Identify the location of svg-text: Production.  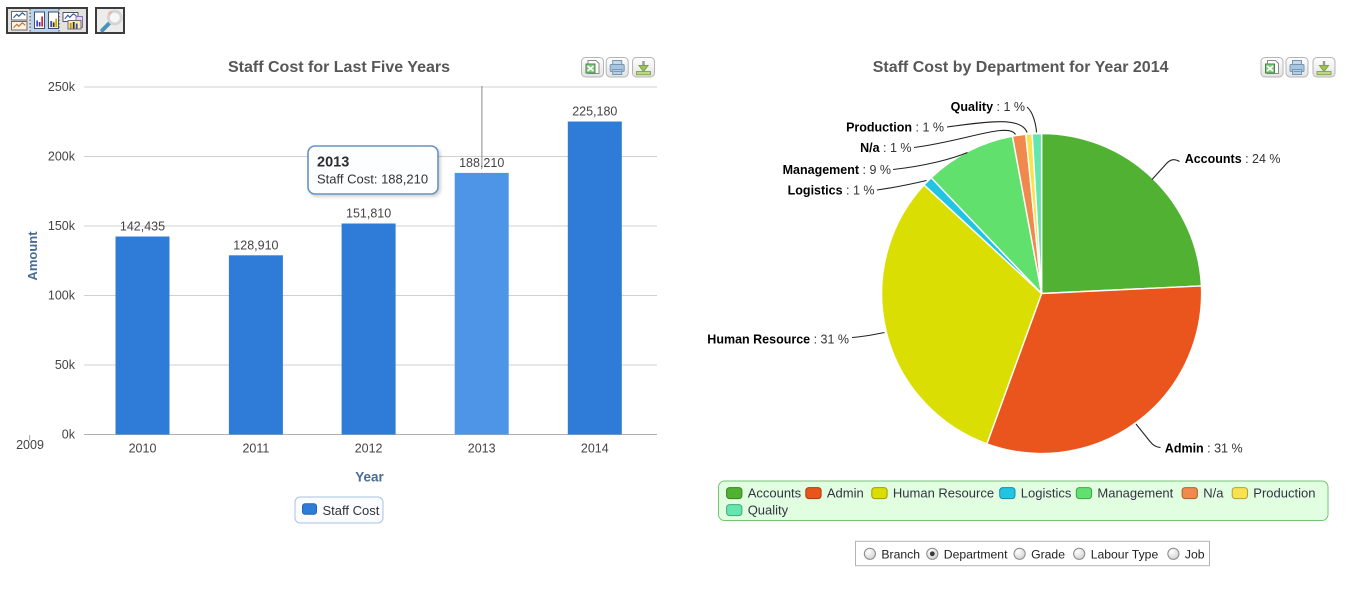
(1284, 492).